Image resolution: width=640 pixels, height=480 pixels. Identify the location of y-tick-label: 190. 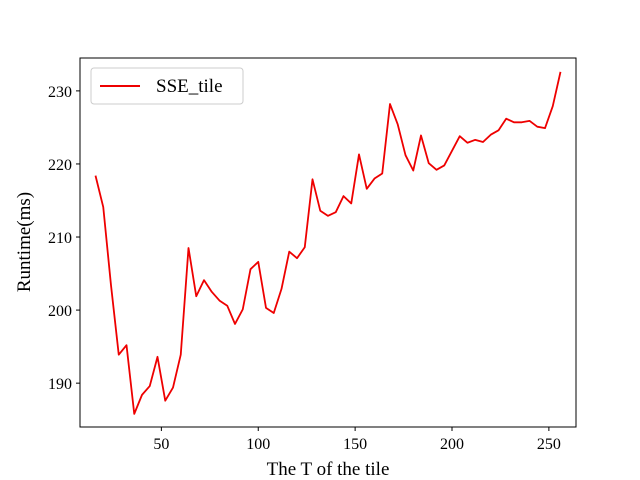
(60, 384).